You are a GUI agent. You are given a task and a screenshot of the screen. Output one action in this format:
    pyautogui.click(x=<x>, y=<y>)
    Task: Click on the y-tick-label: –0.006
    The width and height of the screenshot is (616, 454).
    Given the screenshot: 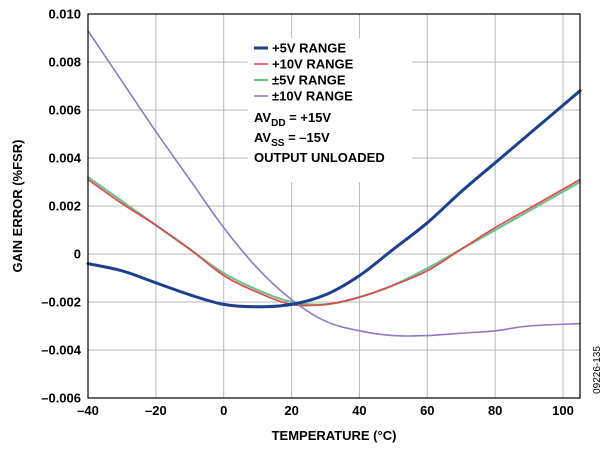 What is the action you would take?
    pyautogui.click(x=61, y=398)
    